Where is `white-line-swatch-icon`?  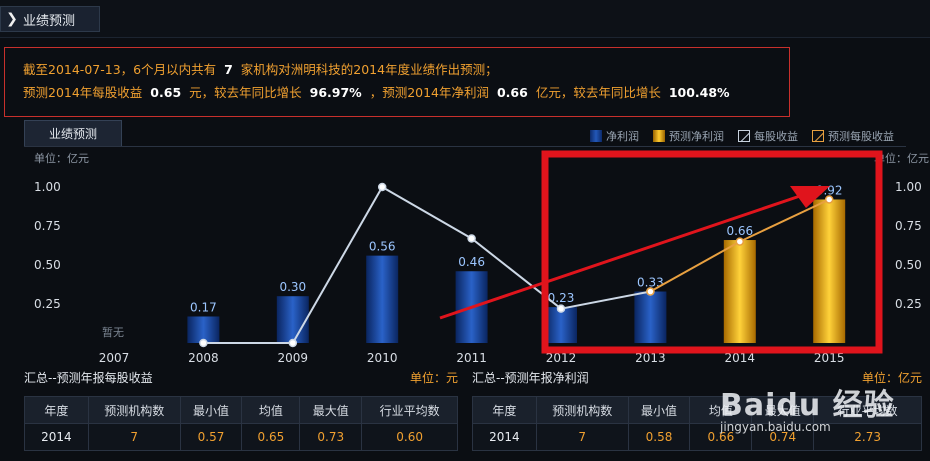
white-line-swatch-icon is located at coordinates (744, 136).